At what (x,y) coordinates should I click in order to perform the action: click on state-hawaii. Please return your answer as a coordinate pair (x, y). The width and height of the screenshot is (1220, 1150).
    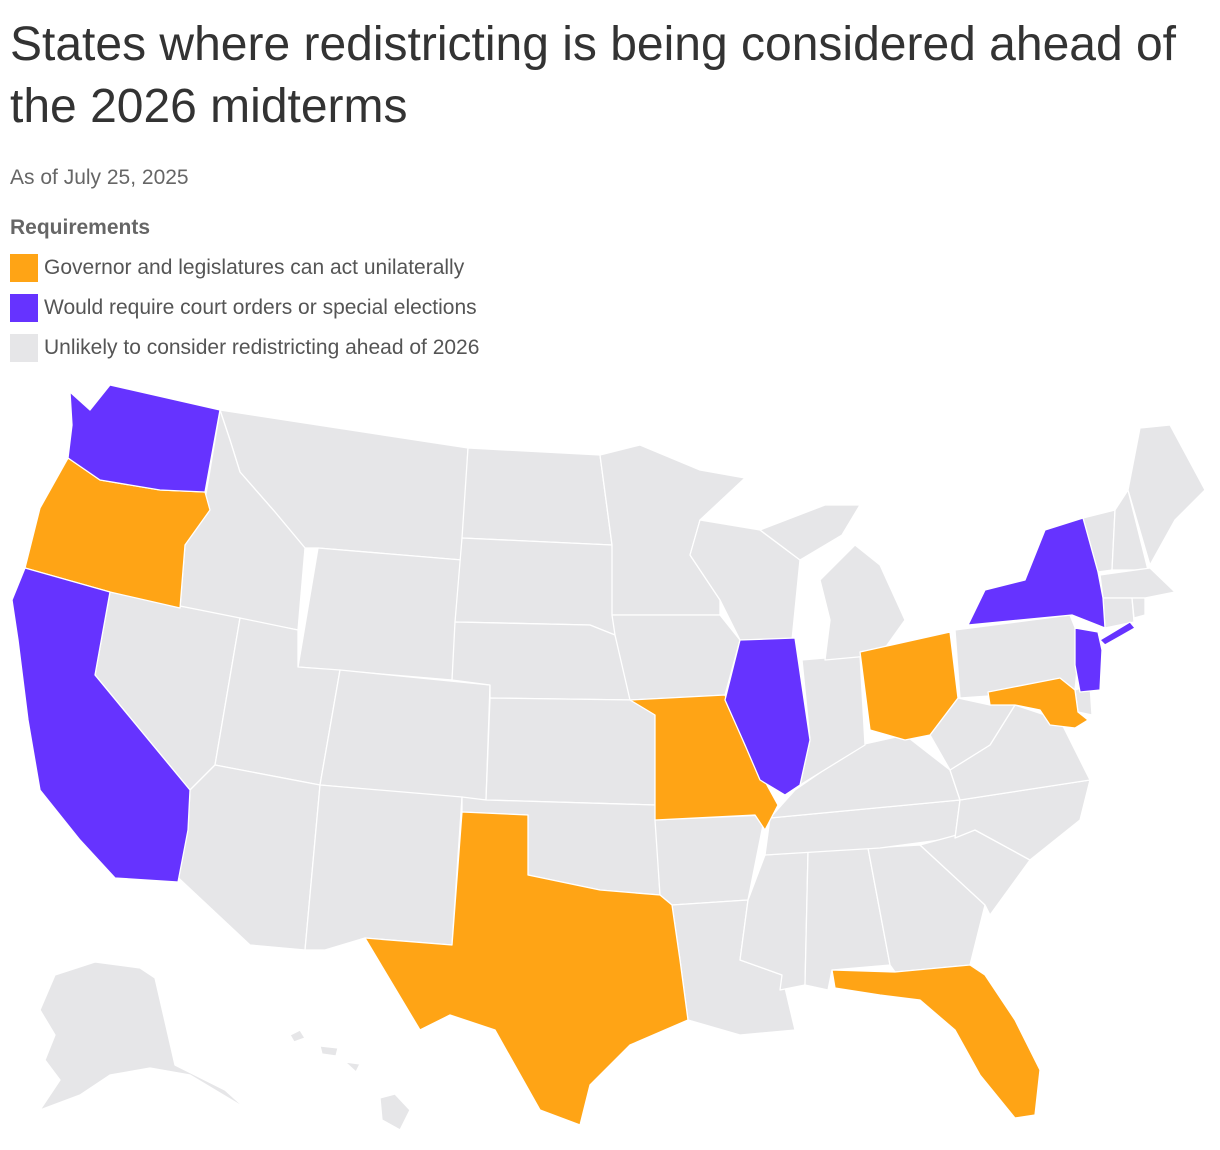
    Looking at the image, I should click on (350, 1080).